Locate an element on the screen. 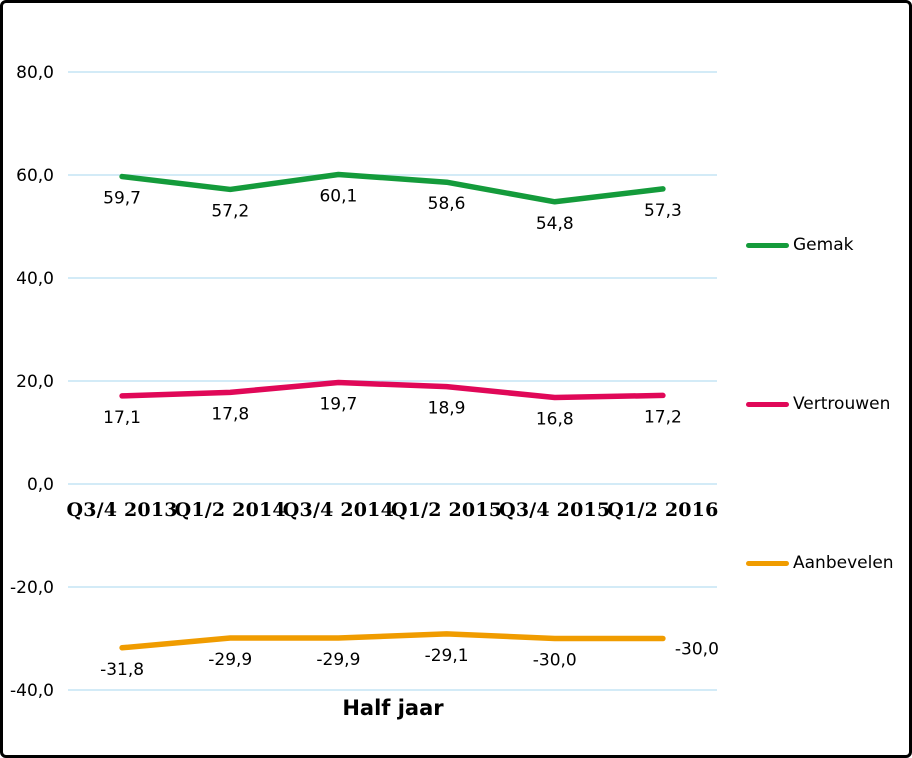 The width and height of the screenshot is (912, 758). data-label-vertrouwen: 19,7 is located at coordinates (338, 405).